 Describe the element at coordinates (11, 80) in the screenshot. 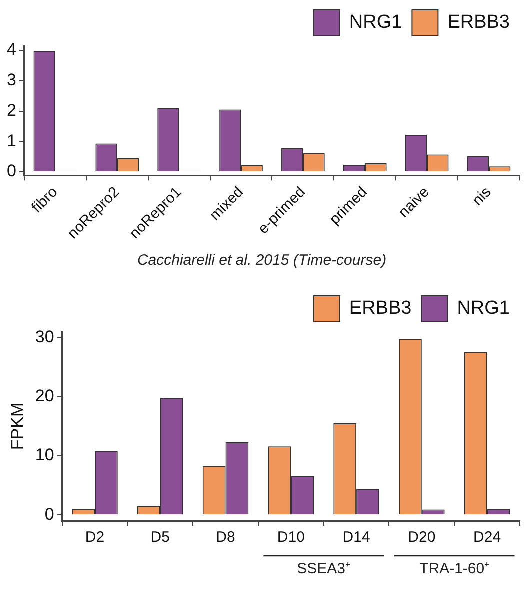

I see `y-tick-label: 3` at that location.